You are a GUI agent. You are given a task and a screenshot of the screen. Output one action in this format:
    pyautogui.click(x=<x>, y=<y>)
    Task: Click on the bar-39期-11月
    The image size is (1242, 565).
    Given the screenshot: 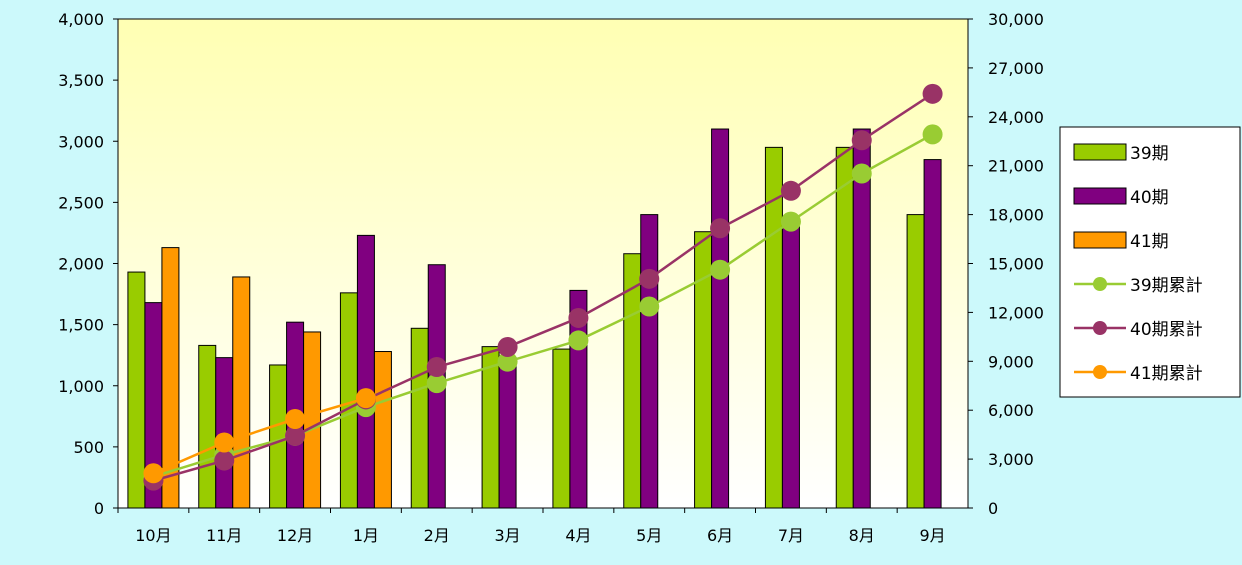 What is the action you would take?
    pyautogui.click(x=207, y=426)
    